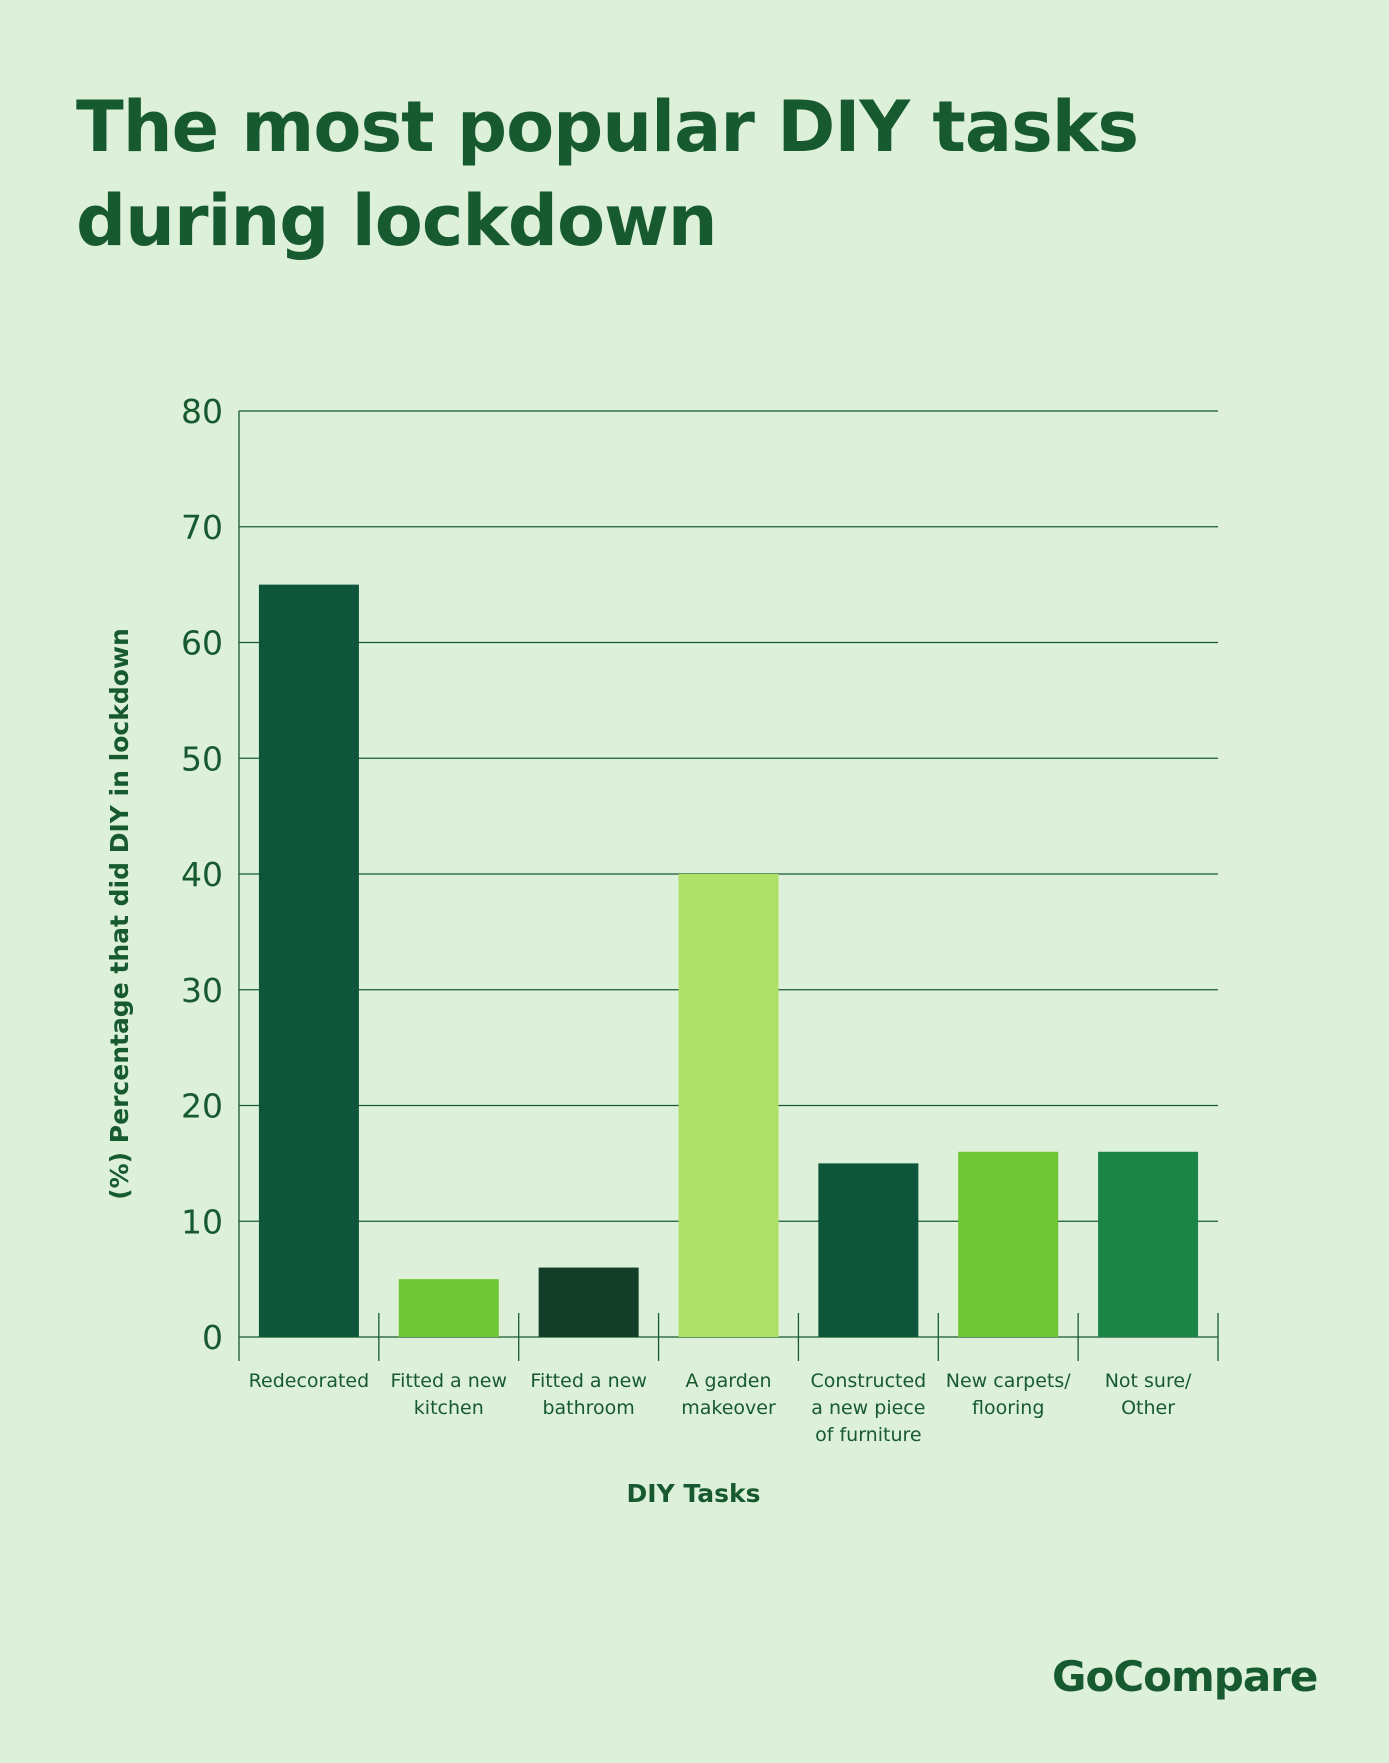 This screenshot has width=1389, height=1763. I want to click on y-tick-label-40: 40, so click(202, 874).